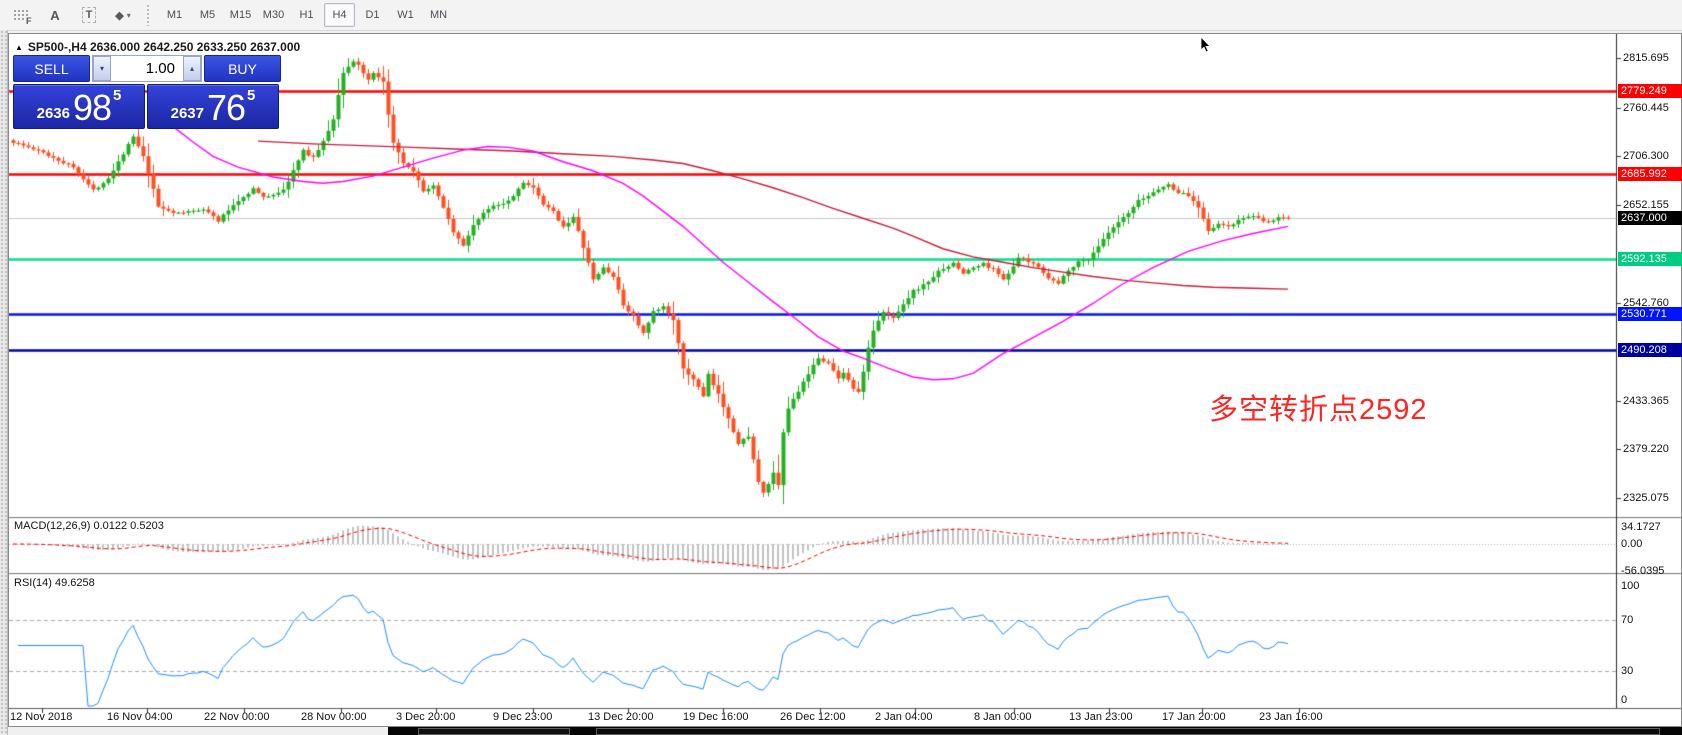  Describe the element at coordinates (242, 68) in the screenshot. I see `buy-button: BUY` at that location.